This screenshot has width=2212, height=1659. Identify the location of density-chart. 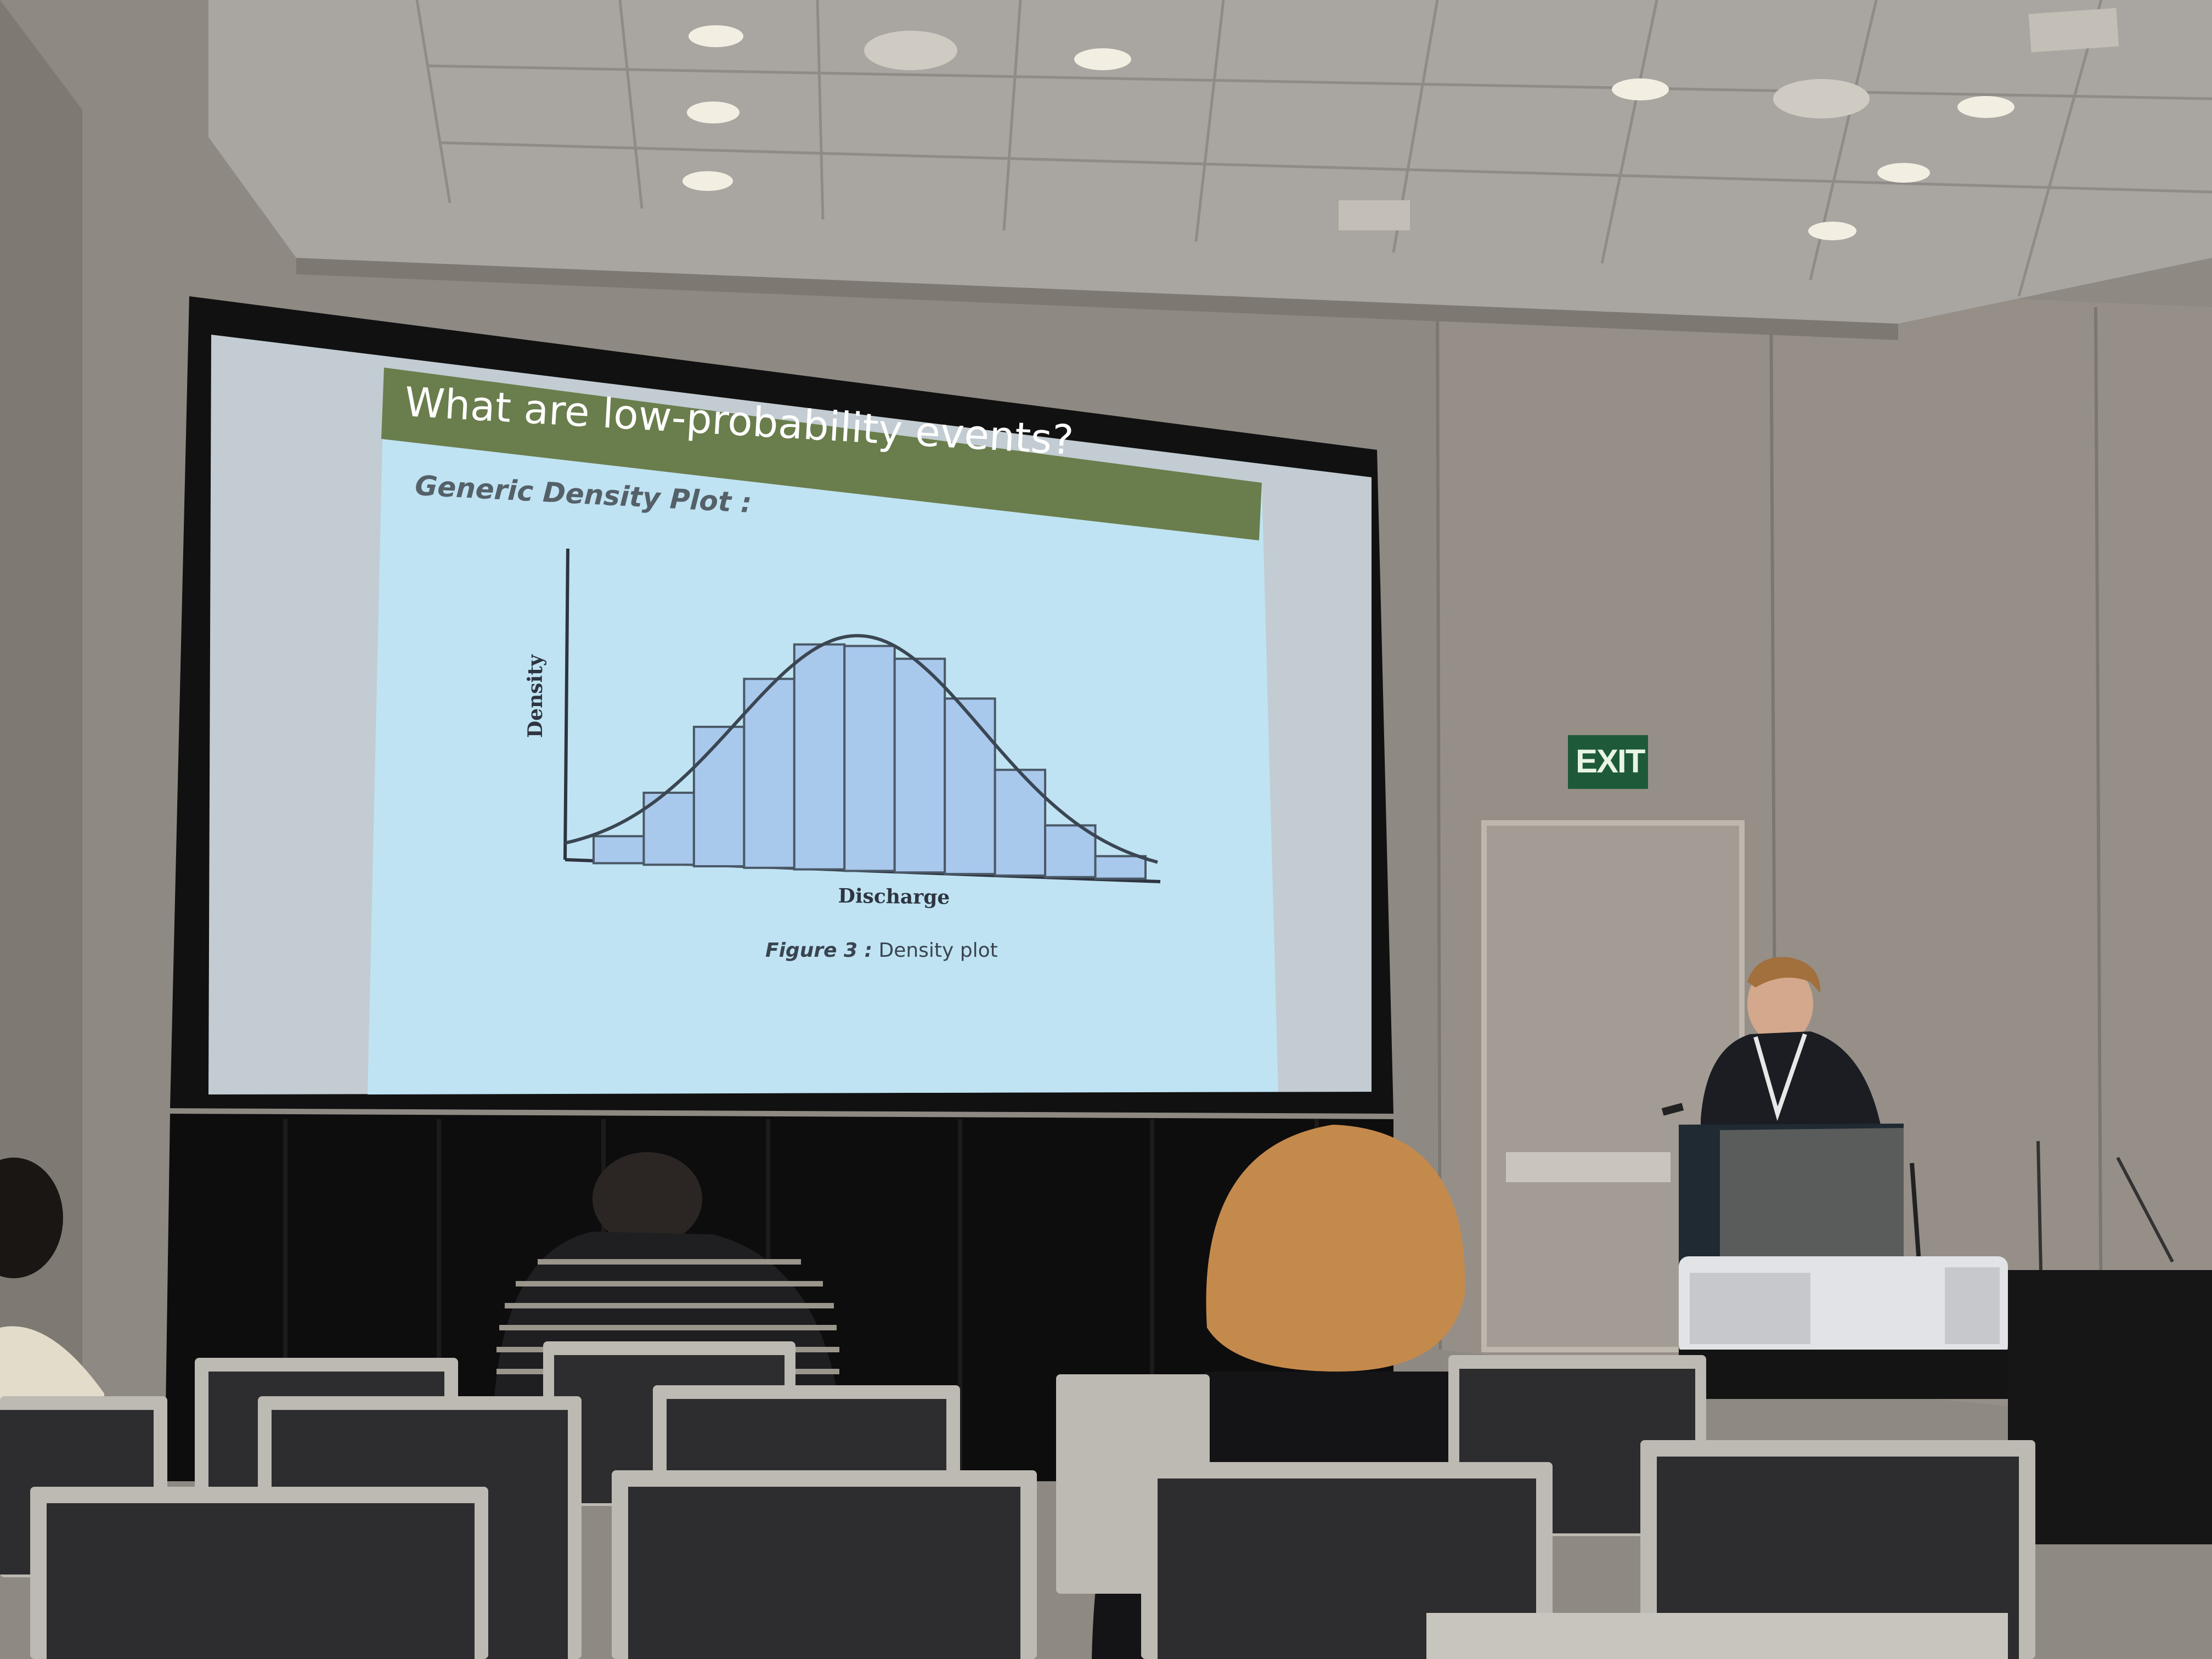
(862, 715).